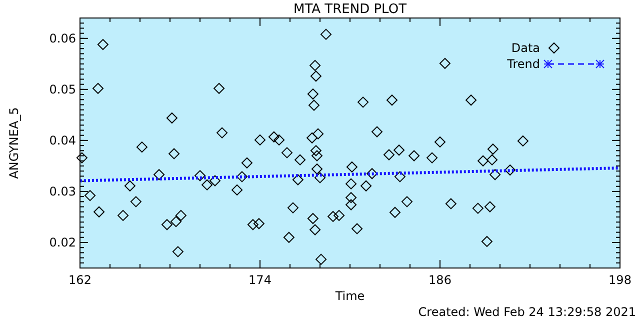 The image size is (640, 320). I want to click on y-tick-label: 0.03, so click(62, 191).